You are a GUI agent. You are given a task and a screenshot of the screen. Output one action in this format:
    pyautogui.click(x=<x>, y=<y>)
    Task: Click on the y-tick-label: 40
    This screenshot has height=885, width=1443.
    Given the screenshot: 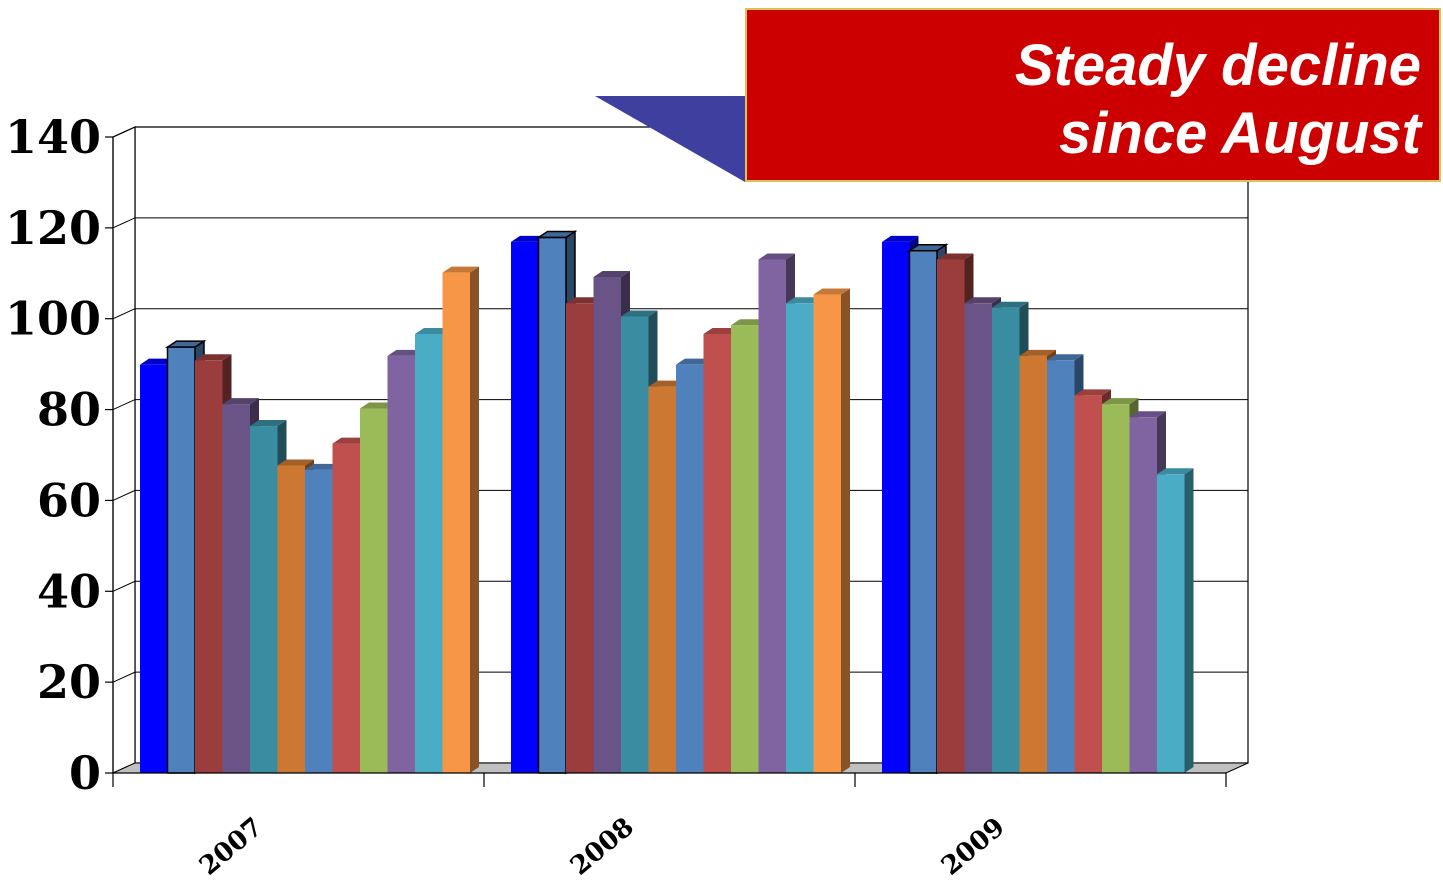 What is the action you would take?
    pyautogui.click(x=69, y=591)
    